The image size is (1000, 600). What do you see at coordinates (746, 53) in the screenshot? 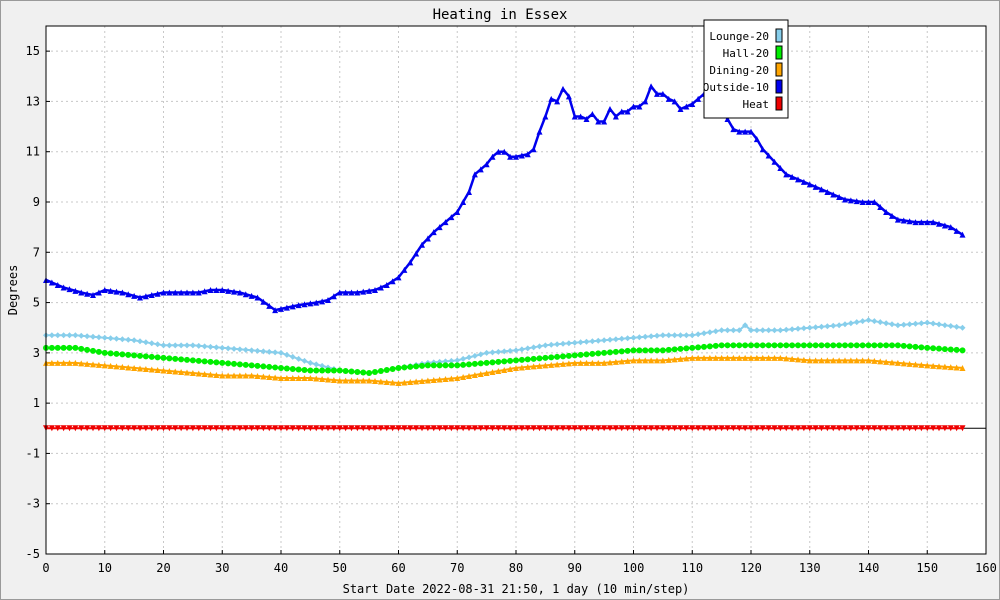
I see `legend-label-hall-20: Hall-20` at bounding box center [746, 53].